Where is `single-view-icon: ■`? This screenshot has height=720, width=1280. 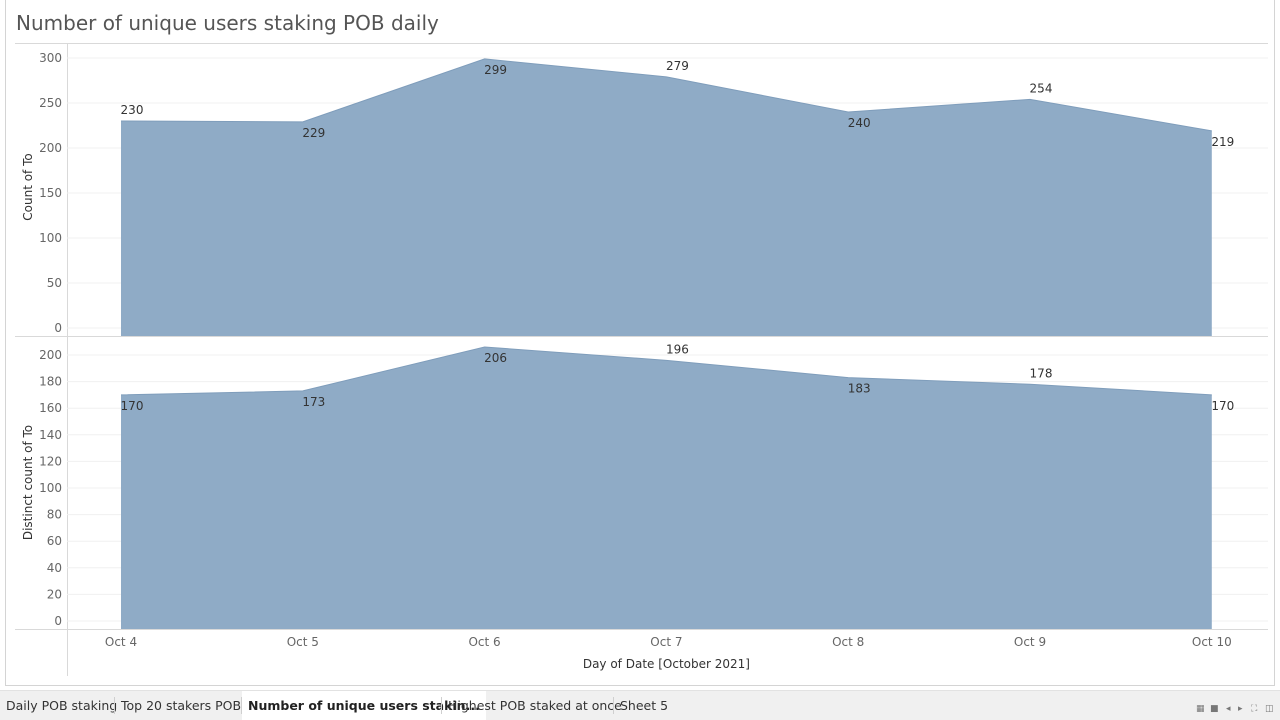
single-view-icon: ■ is located at coordinates (1214, 709).